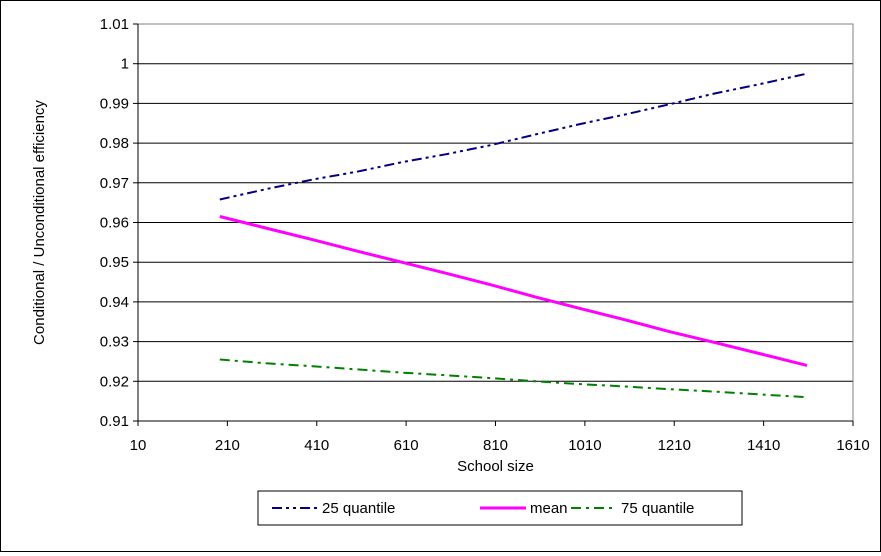 The height and width of the screenshot is (556, 881). Describe the element at coordinates (138, 445) in the screenshot. I see `x-tick-label: 10` at that location.